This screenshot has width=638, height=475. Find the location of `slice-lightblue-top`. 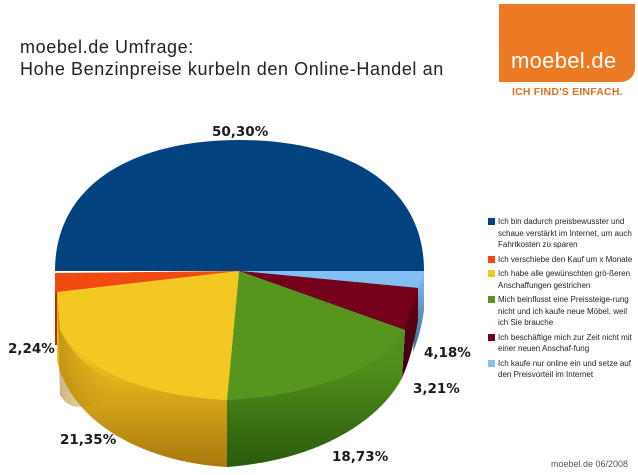

slice-lightblue-top is located at coordinates (331, 279).